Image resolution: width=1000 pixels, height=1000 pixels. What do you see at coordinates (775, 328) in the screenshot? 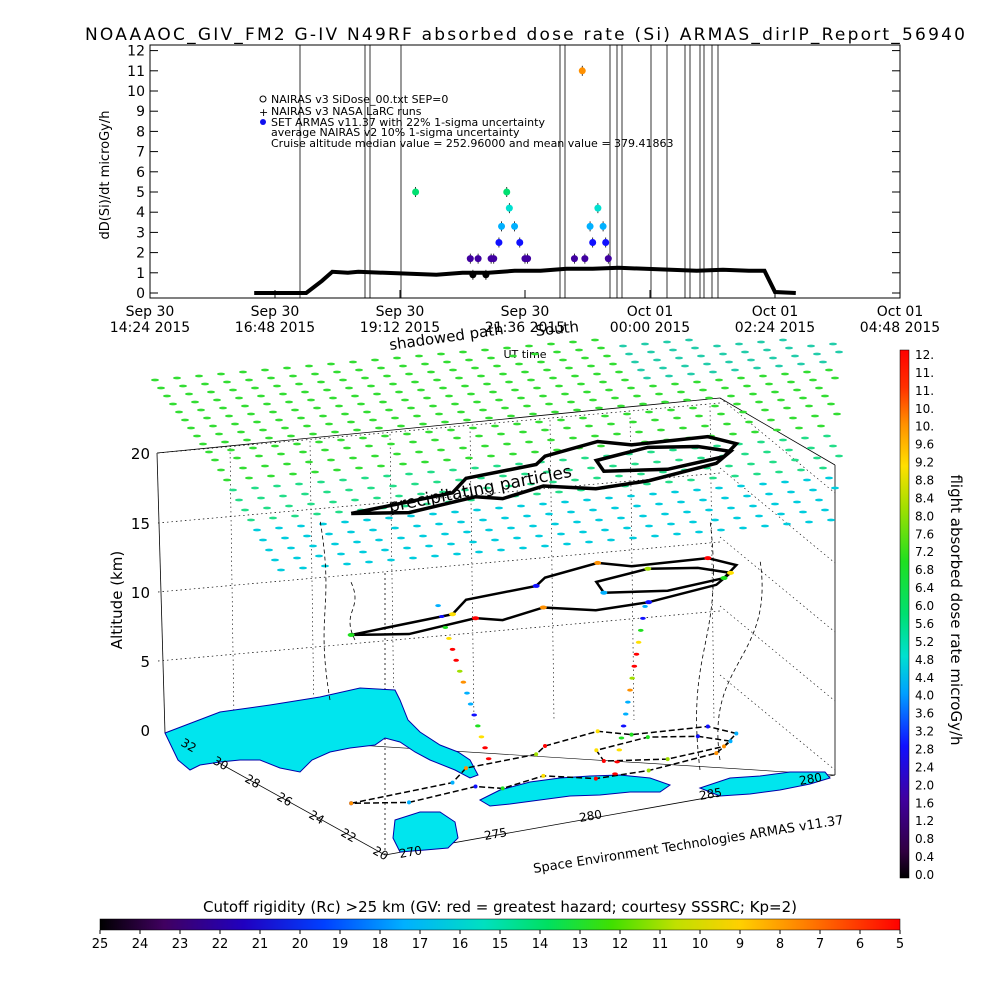
I see `x-tick-label: 02:24 2015` at bounding box center [775, 328].